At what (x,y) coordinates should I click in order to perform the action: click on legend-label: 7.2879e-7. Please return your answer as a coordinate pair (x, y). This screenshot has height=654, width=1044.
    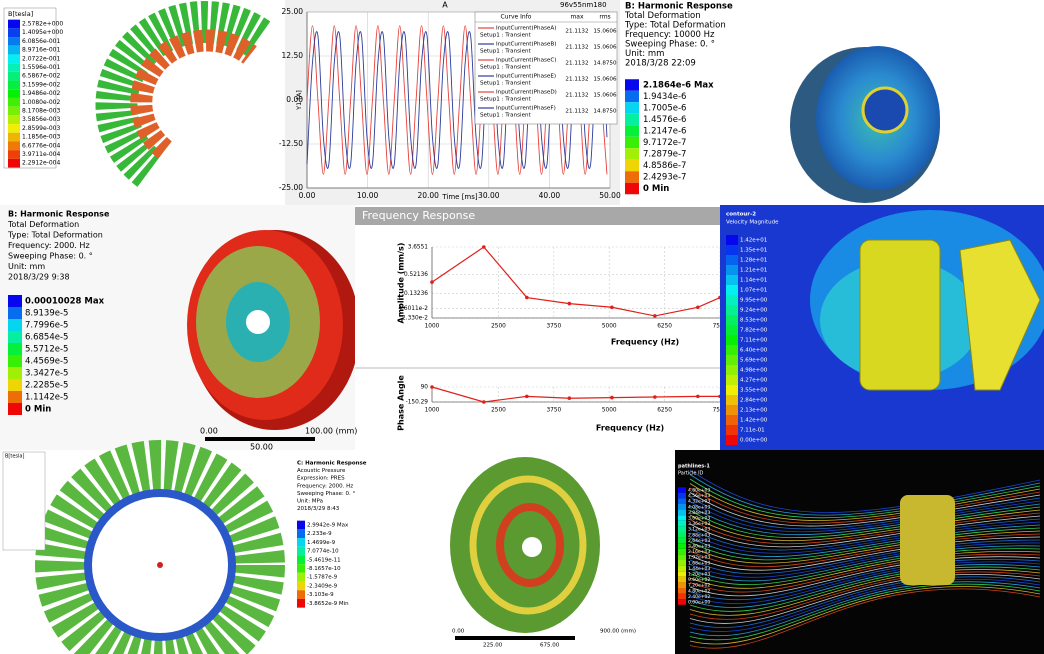
    Looking at the image, I should click on (664, 155).